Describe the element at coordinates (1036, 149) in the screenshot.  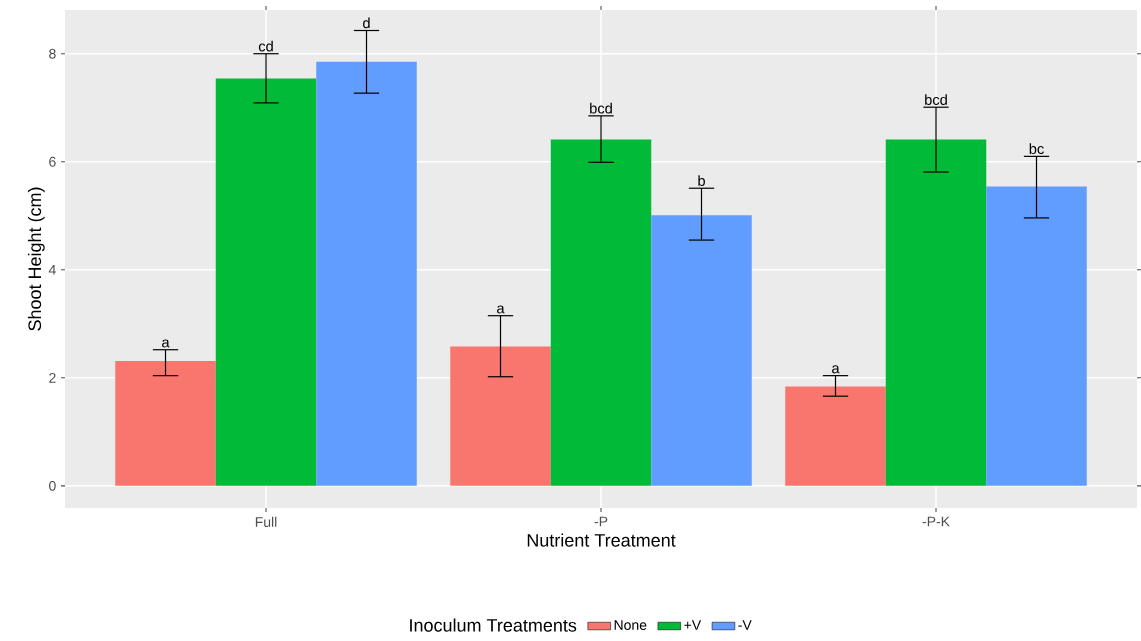
I see `data-label: bc` at that location.